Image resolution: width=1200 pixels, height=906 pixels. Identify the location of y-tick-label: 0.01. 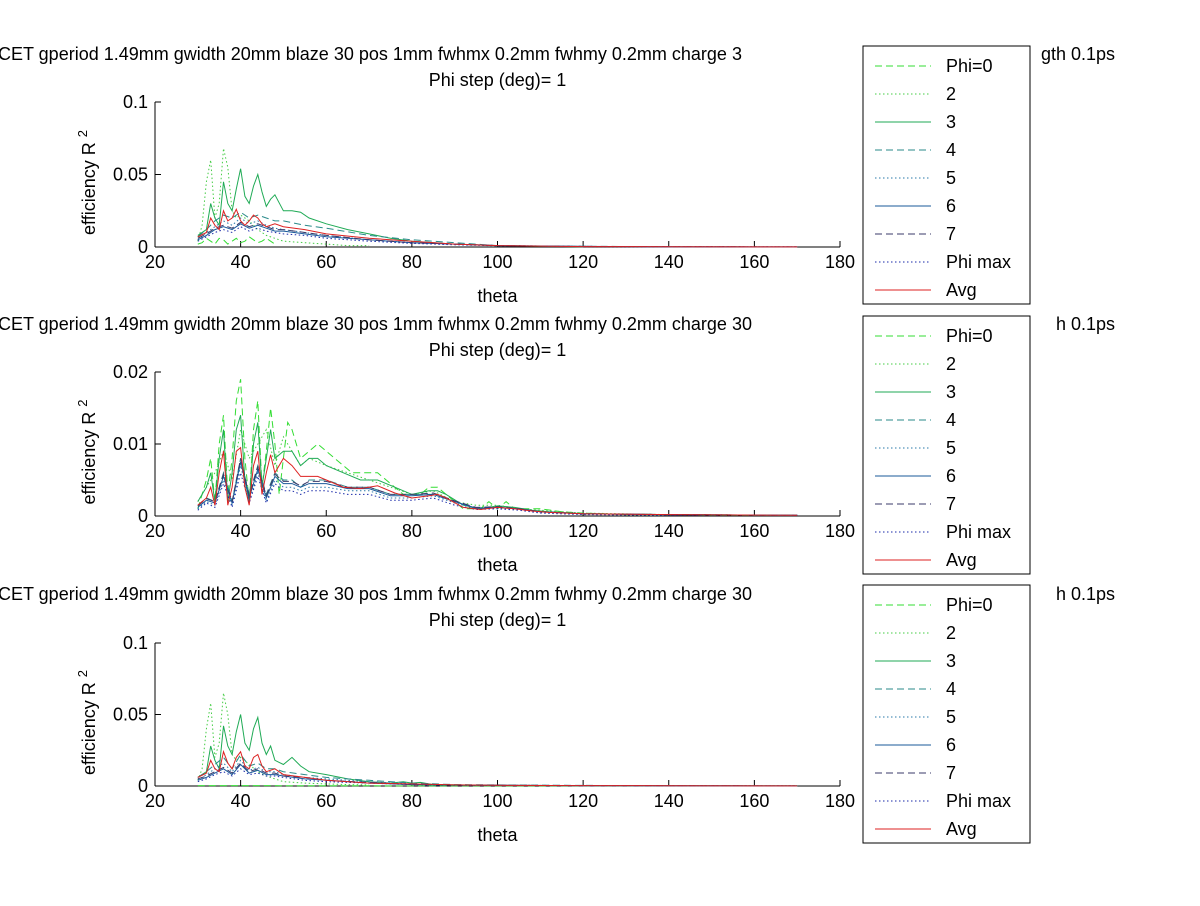
(130, 444).